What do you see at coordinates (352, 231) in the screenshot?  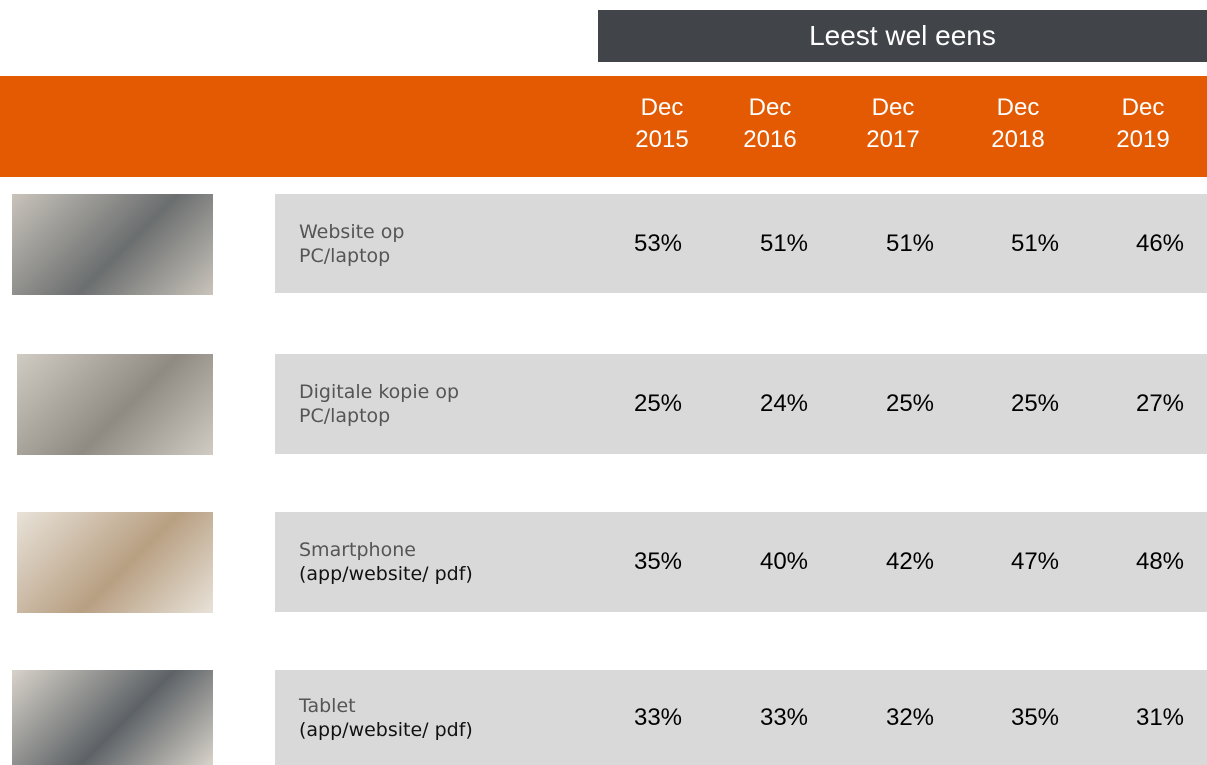 I see `label-line: Website op` at bounding box center [352, 231].